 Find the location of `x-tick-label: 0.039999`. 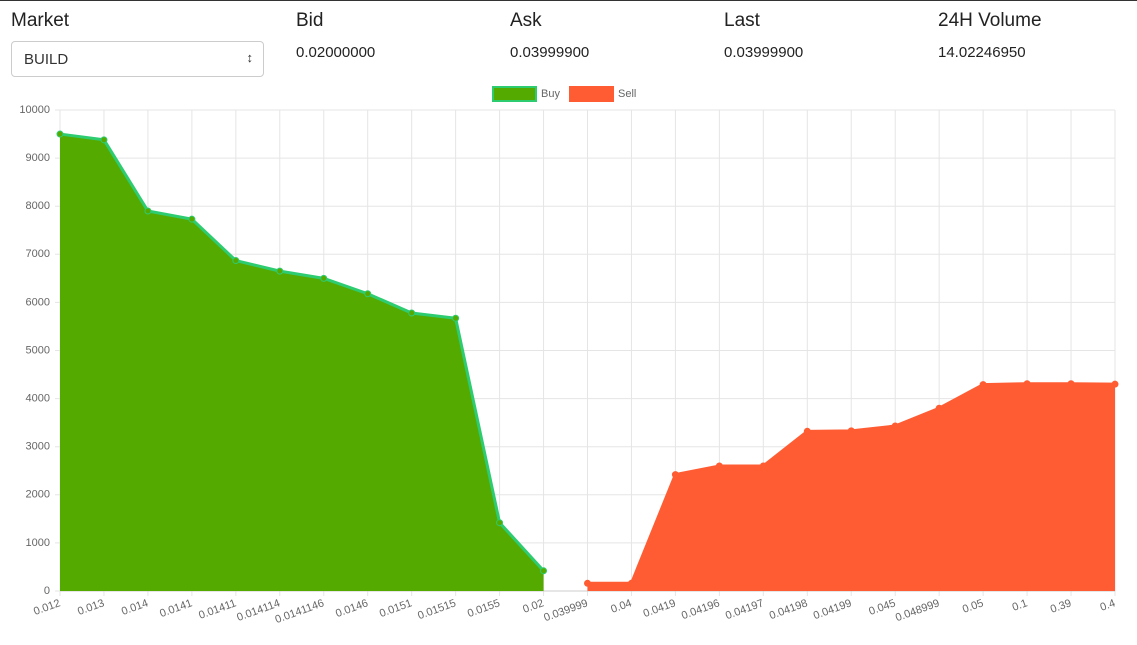

x-tick-label: 0.039999 is located at coordinates (565, 610).